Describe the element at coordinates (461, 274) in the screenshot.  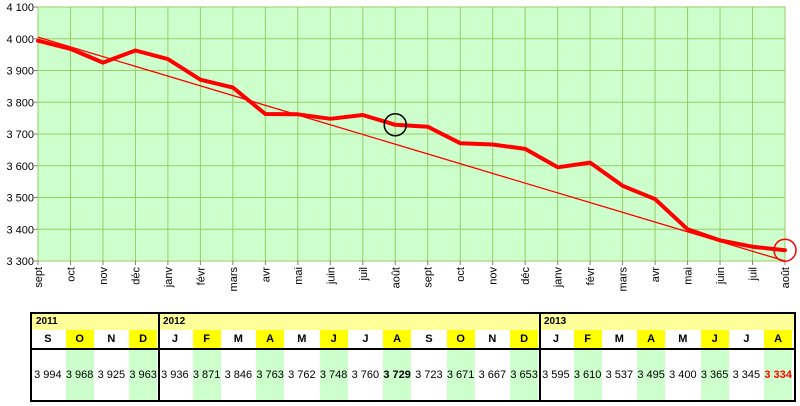
I see `x-tick-label: oct` at that location.